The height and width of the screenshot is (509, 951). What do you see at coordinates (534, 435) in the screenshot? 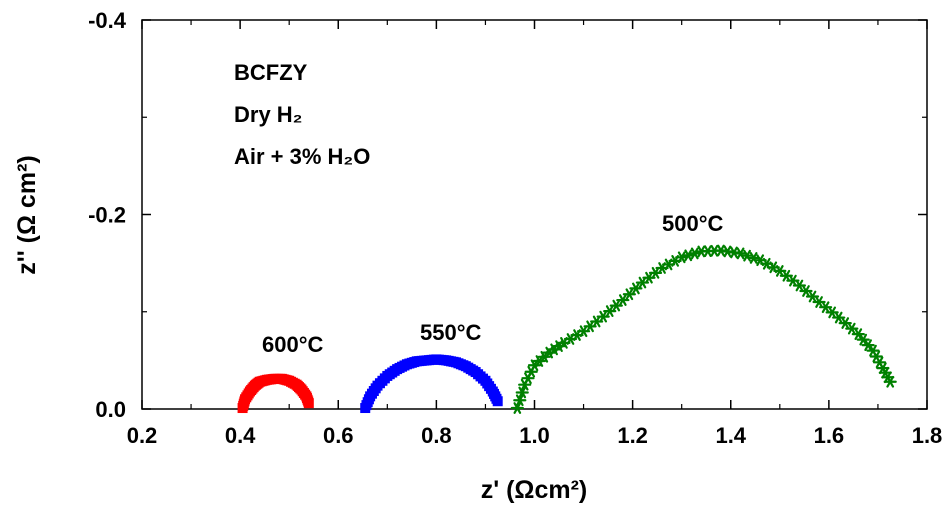
I see `x-tick-label: 1.0` at bounding box center [534, 435].